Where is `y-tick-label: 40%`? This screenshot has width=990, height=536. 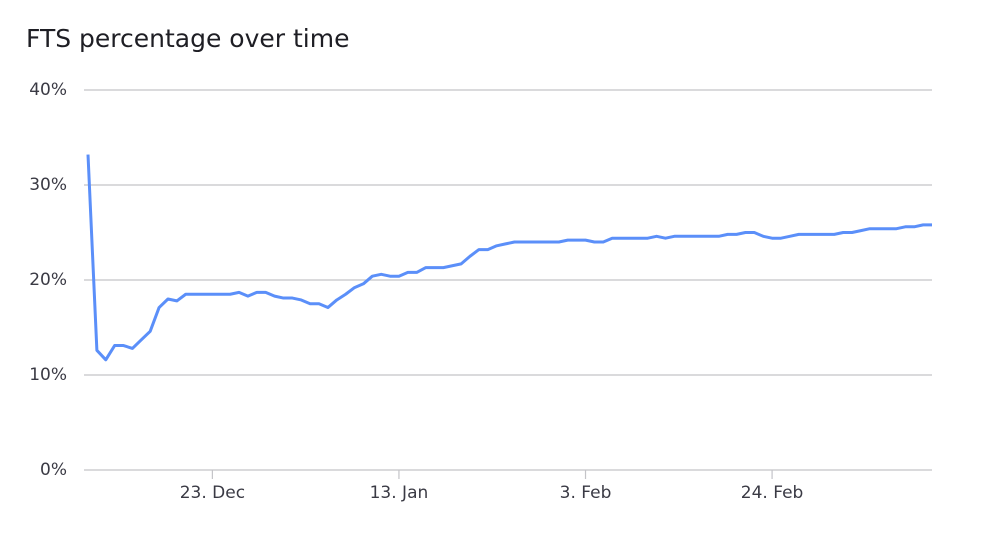
y-tick-label: 40% is located at coordinates (48, 90).